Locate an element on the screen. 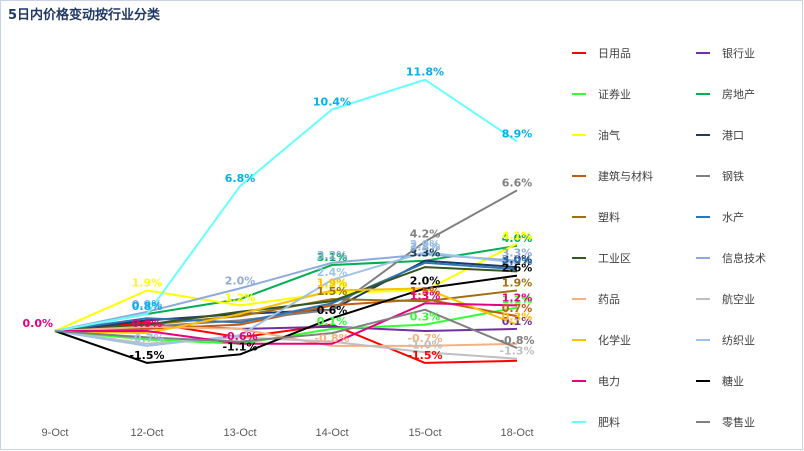 This screenshot has width=804, height=451. data-label: -1.1% is located at coordinates (239, 346).